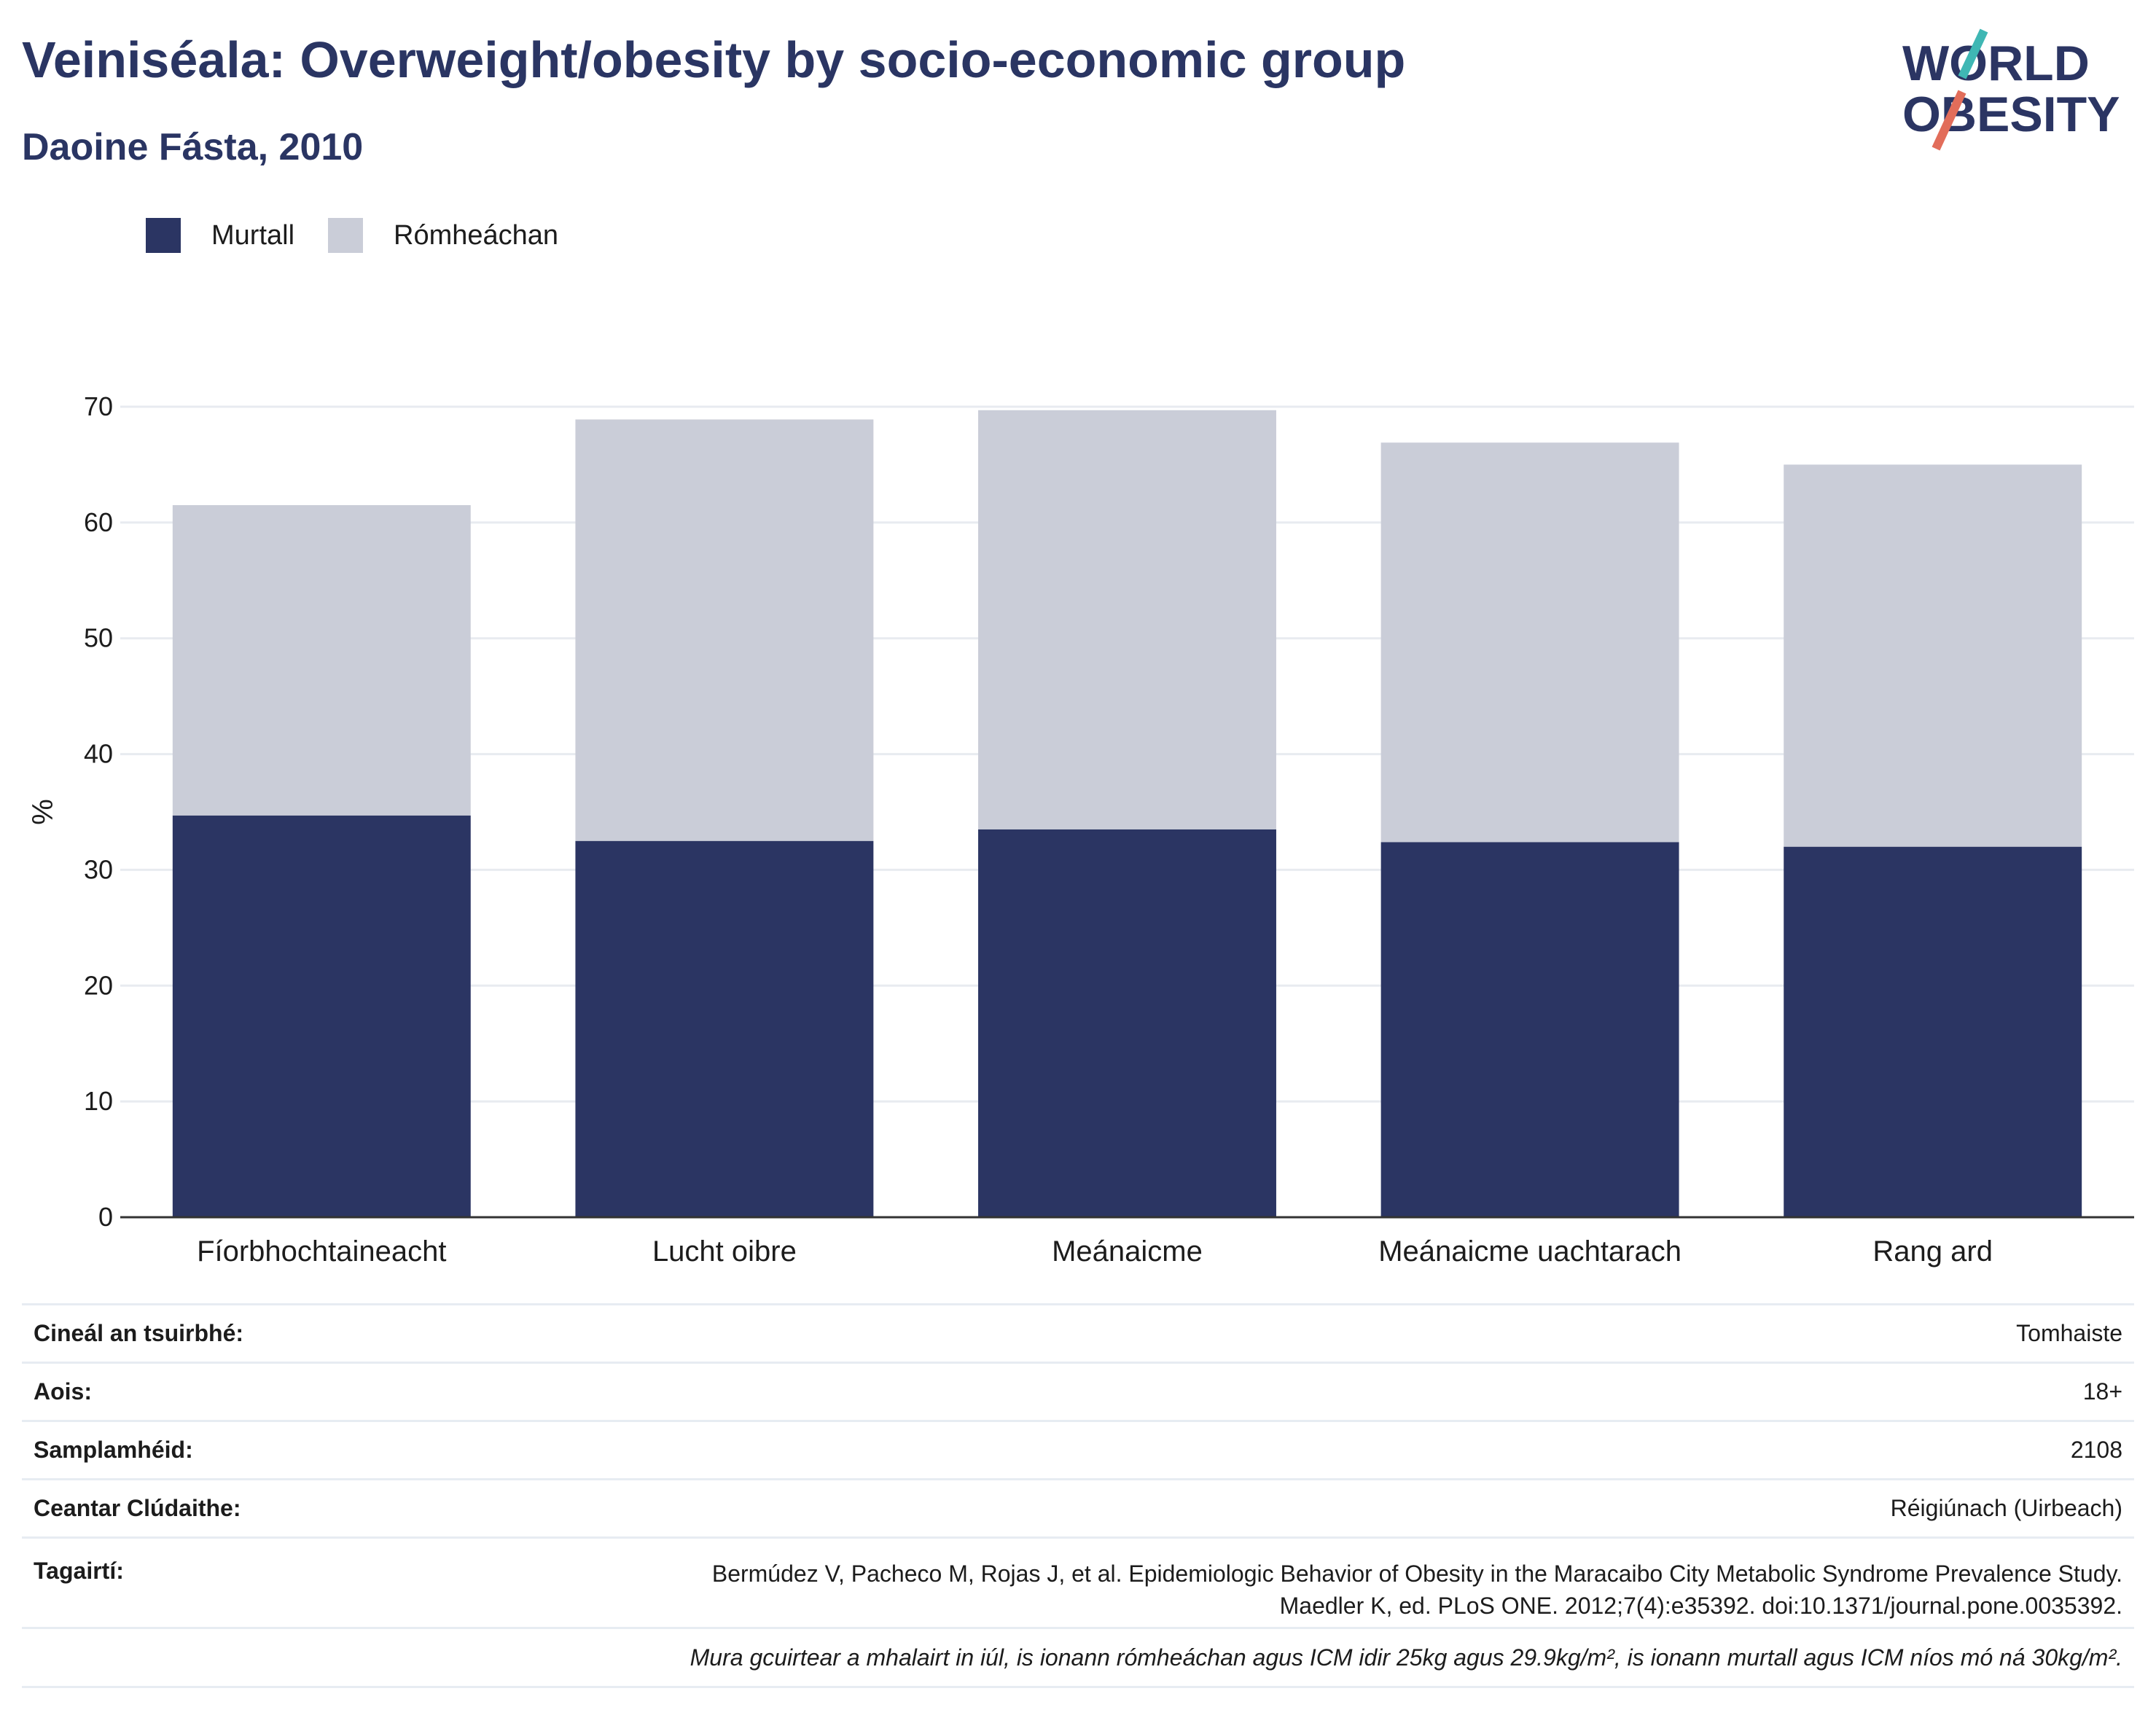  I want to click on y-tick-label: 10, so click(99, 1101).